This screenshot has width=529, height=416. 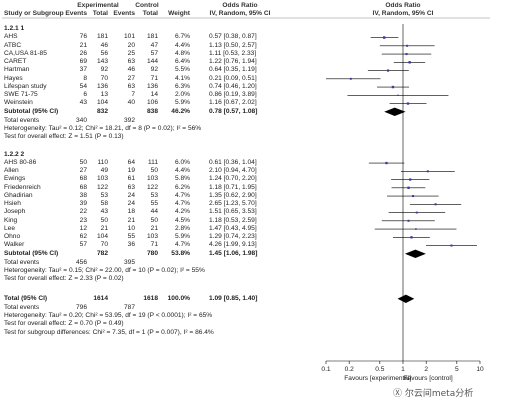 I want to click on study-name: Hayes, so click(x=13, y=78).